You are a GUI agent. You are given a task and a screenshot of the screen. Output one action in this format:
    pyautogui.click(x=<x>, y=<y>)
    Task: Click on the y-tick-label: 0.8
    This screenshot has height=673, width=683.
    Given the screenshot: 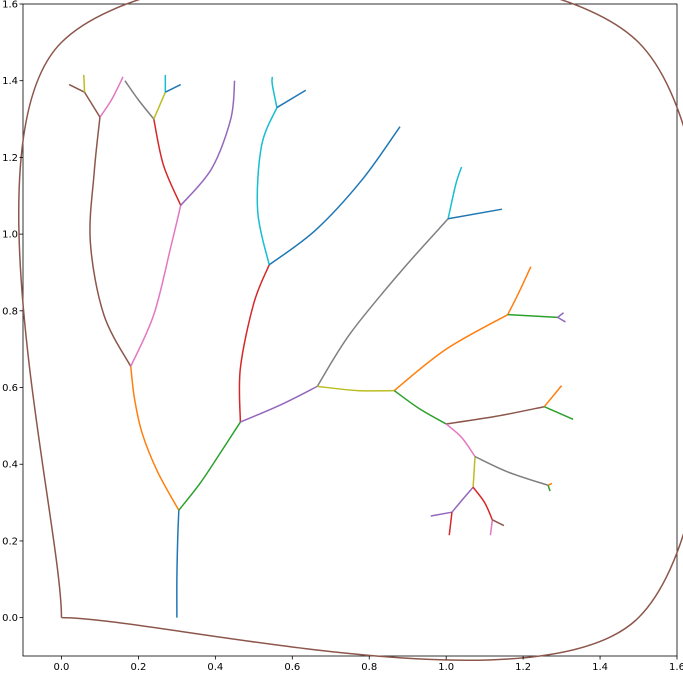 What is the action you would take?
    pyautogui.click(x=10, y=311)
    